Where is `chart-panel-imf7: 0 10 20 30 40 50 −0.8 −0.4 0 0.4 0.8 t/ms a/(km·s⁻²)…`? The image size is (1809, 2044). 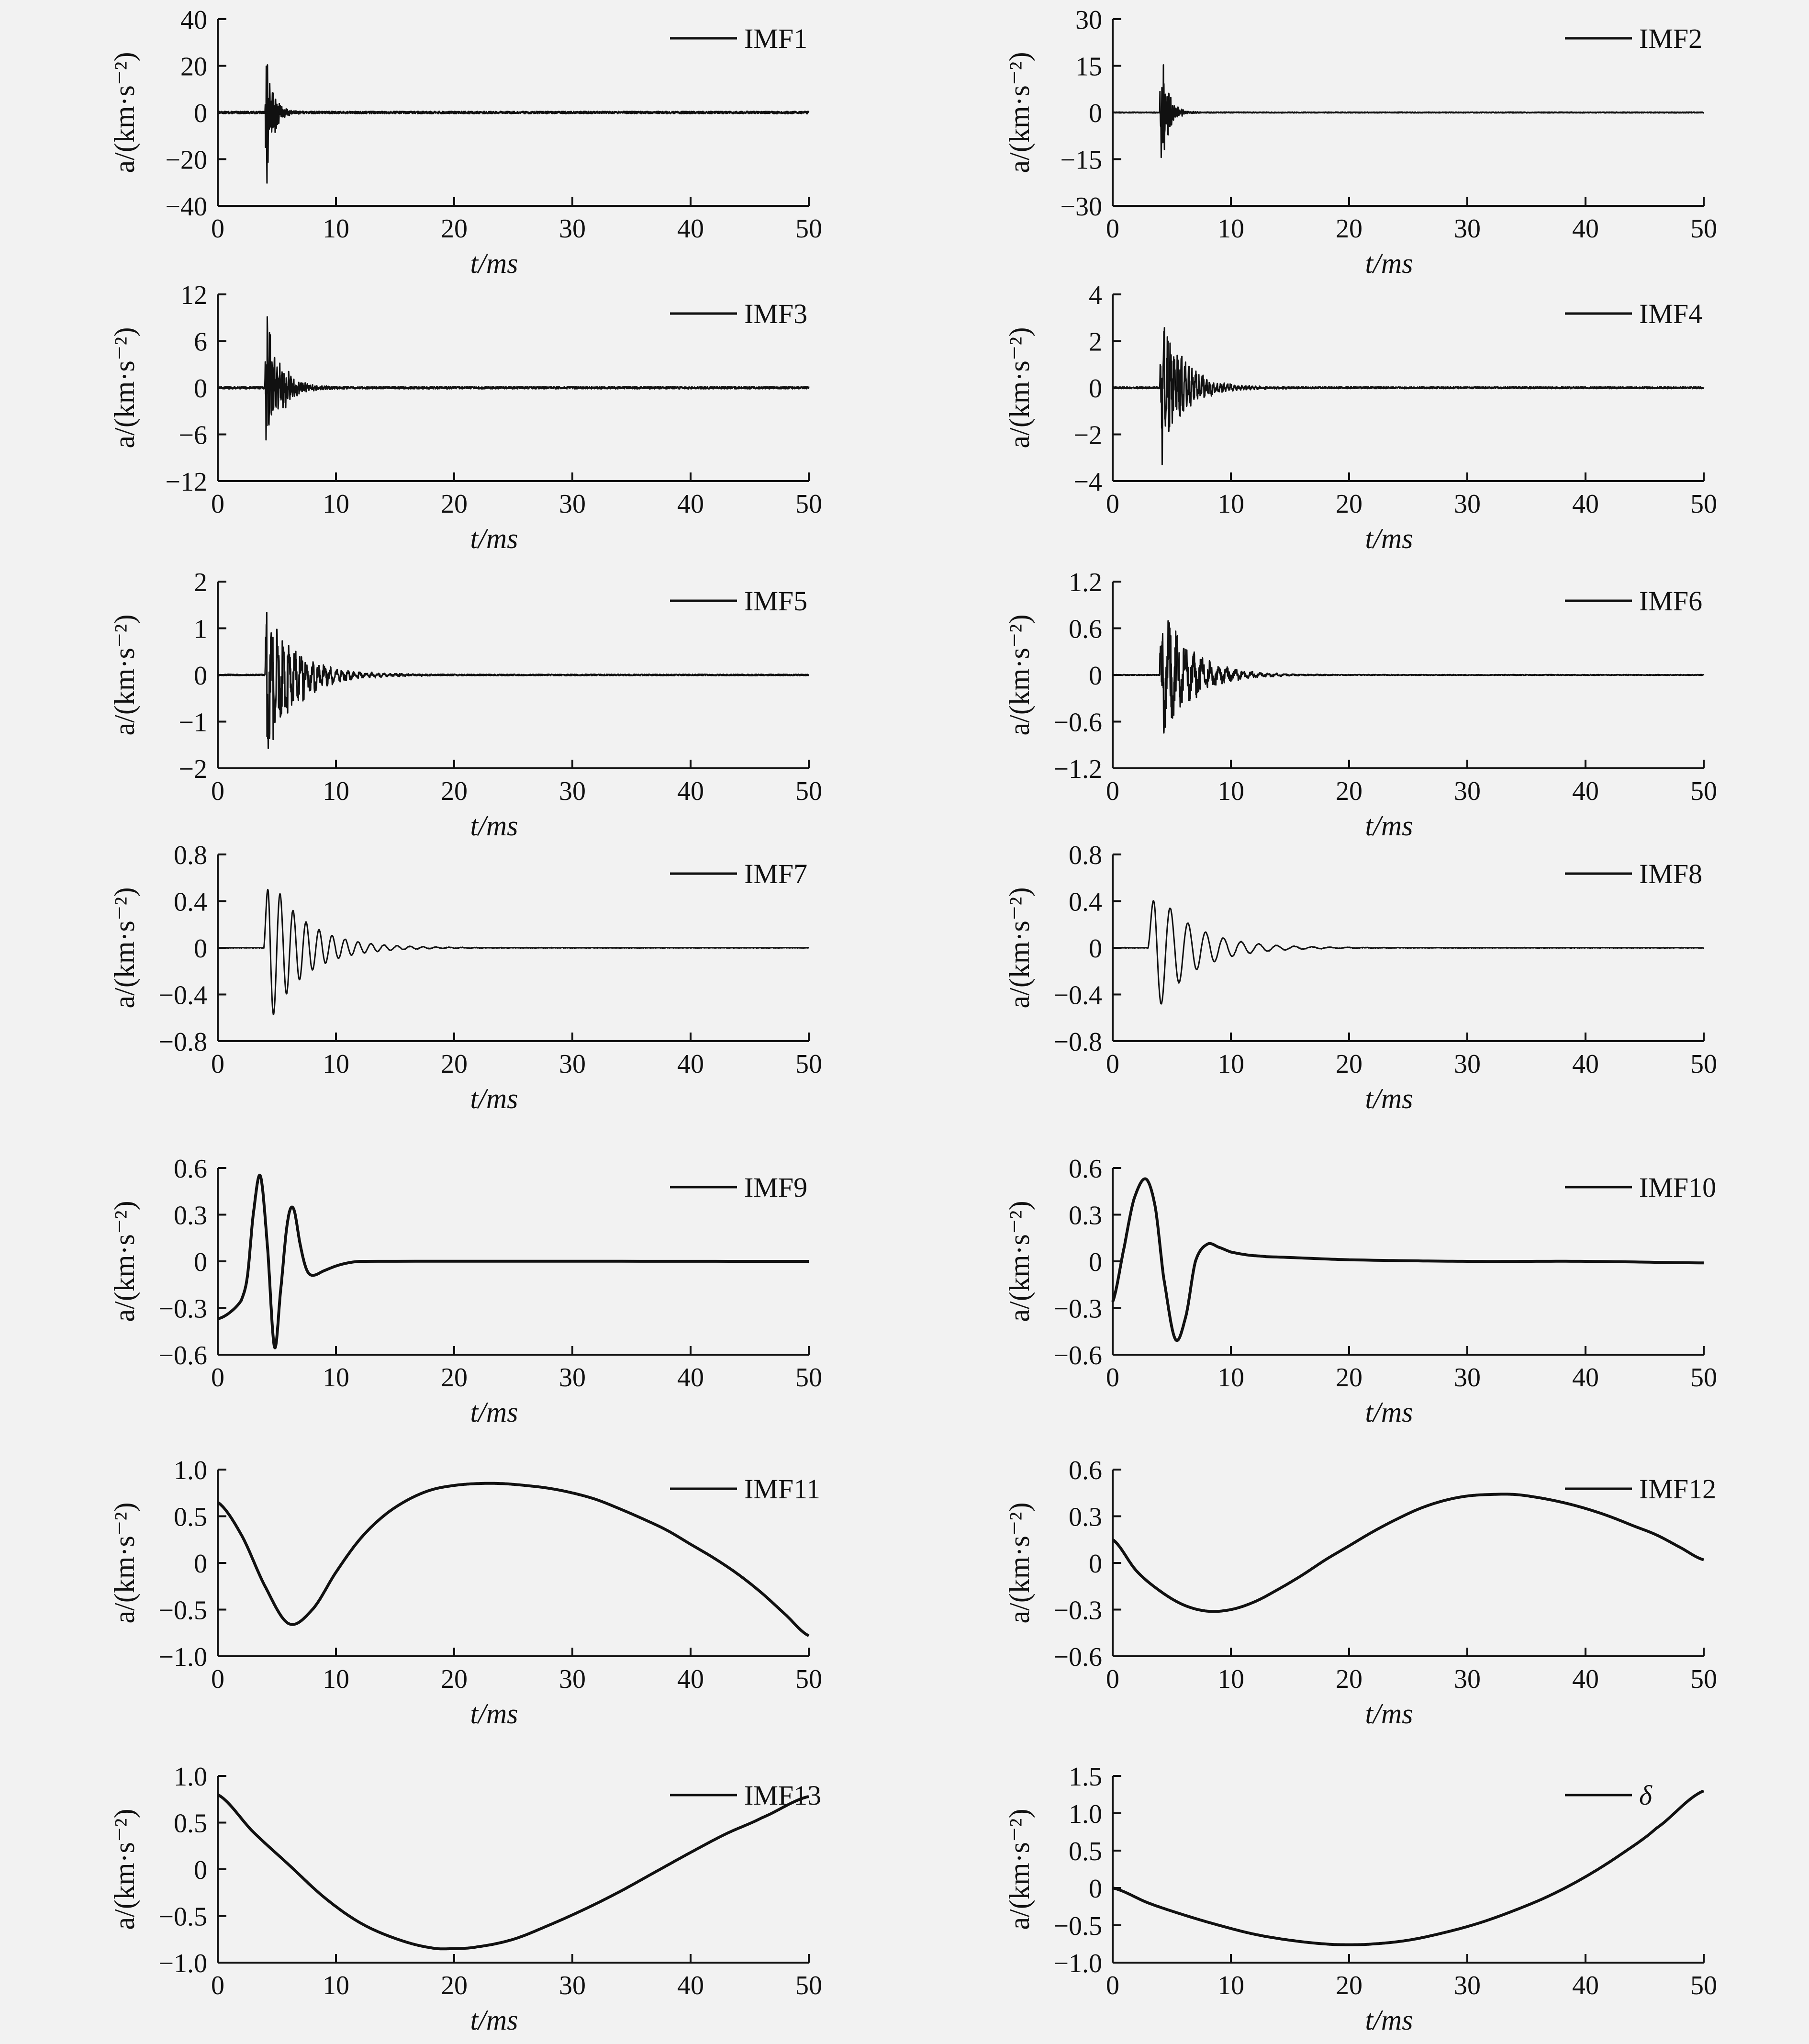 chart-panel-imf7: 0 10 20 30 40 50 −0.8 −0.4 0 0.4 0.8 t/ms a/(km·s⁻²)… is located at coordinates (465, 977).